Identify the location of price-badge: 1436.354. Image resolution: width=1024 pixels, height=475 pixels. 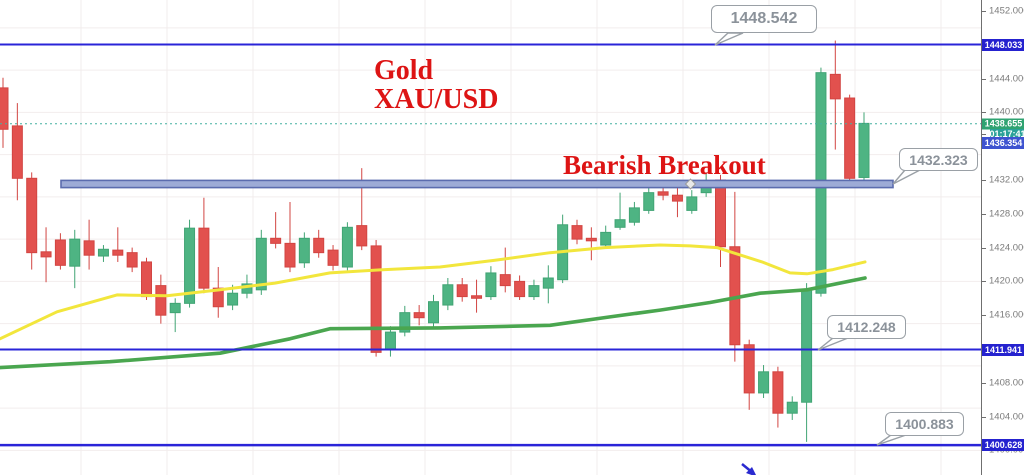
(1003, 143).